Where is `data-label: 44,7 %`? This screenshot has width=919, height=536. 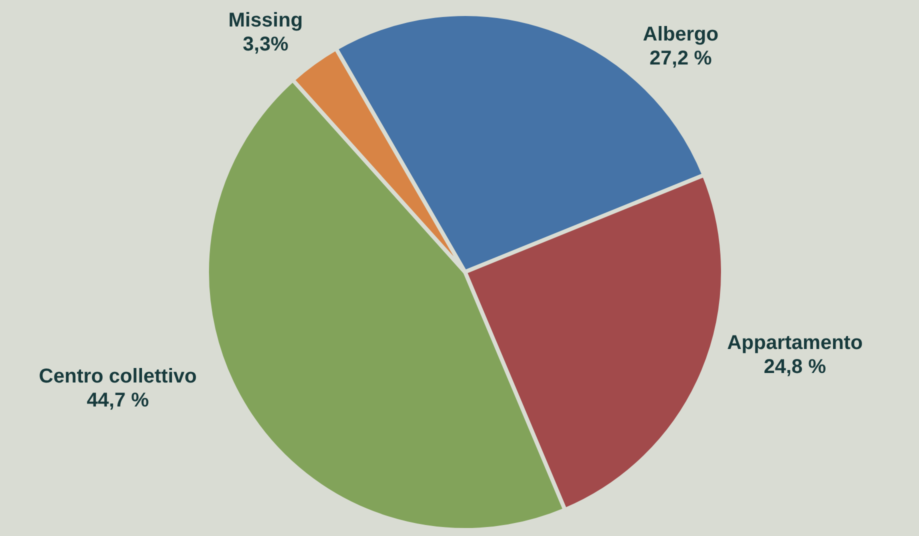
data-label: 44,7 % is located at coordinates (118, 401).